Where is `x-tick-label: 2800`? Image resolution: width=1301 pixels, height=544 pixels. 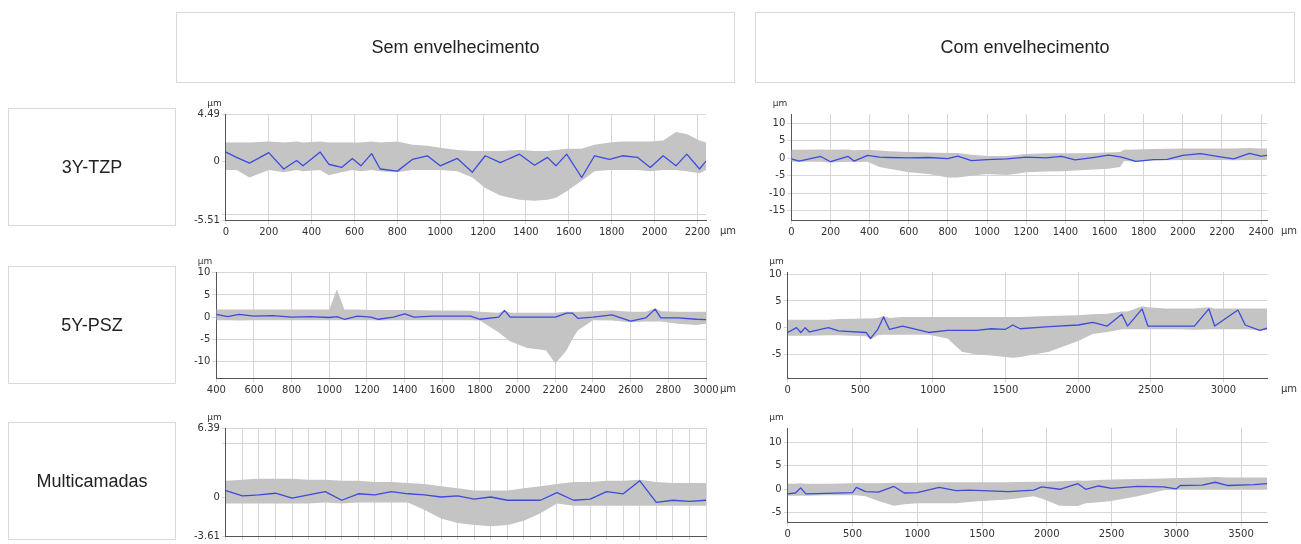 x-tick-label: 2800 is located at coordinates (668, 389).